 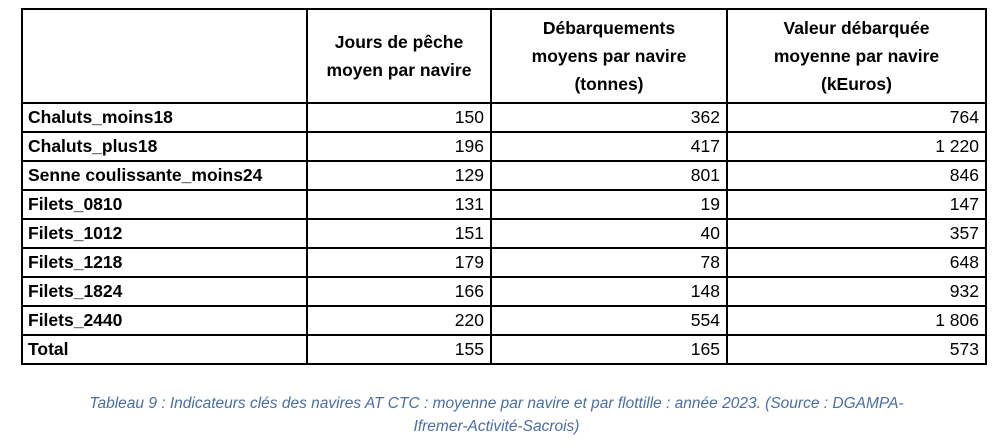 I want to click on row-label: Senne coulissante_moins24, so click(x=164, y=175).